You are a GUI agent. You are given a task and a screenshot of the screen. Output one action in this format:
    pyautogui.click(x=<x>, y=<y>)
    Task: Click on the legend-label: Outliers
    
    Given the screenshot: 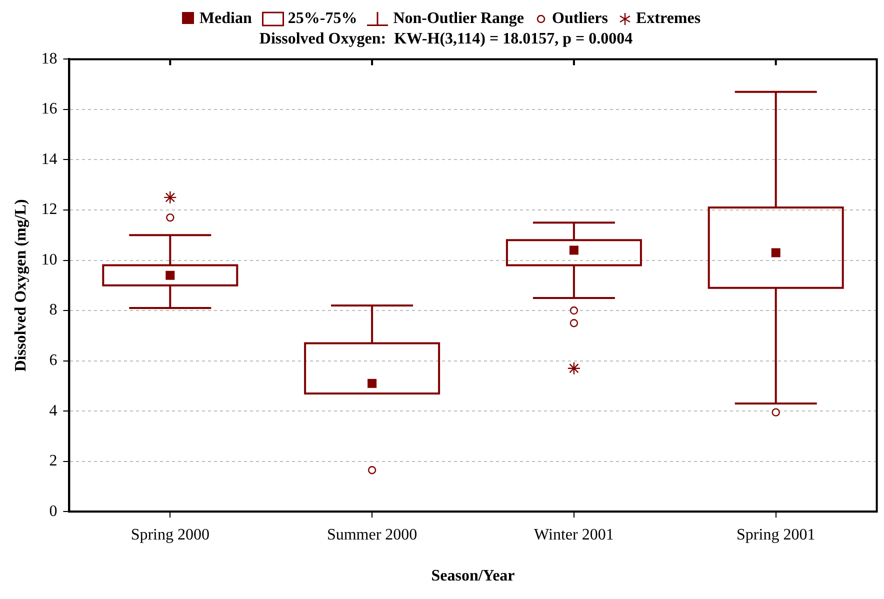 What is the action you would take?
    pyautogui.click(x=580, y=18)
    